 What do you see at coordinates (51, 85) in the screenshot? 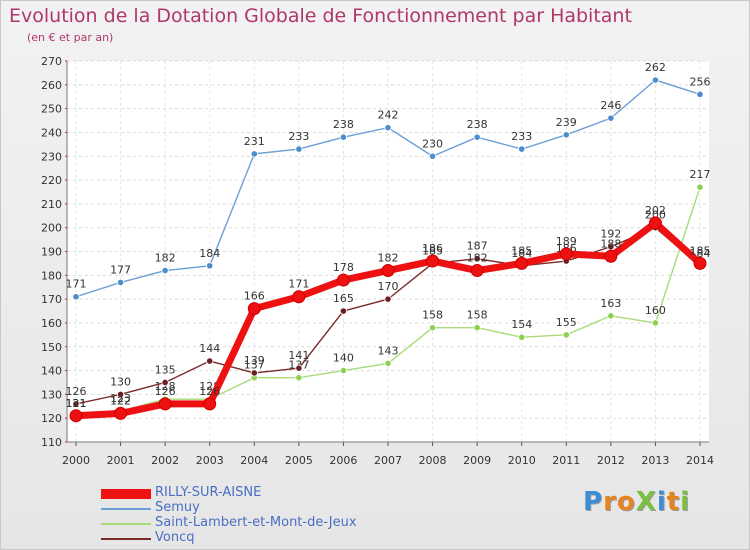
I see `y-tick-label: 260` at bounding box center [51, 85].